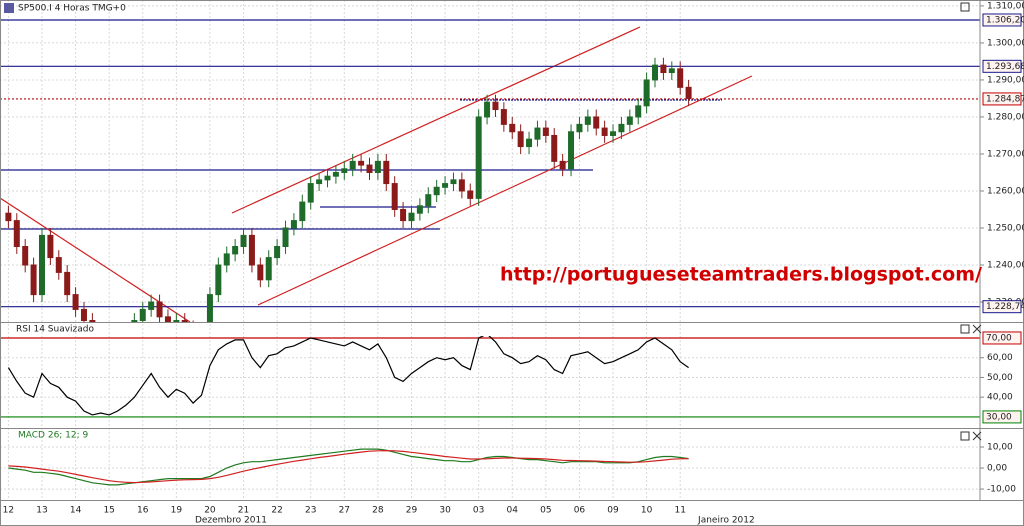  What do you see at coordinates (1005, 191) in the screenshot?
I see `y-tick-label: 1.260,00` at bounding box center [1005, 191].